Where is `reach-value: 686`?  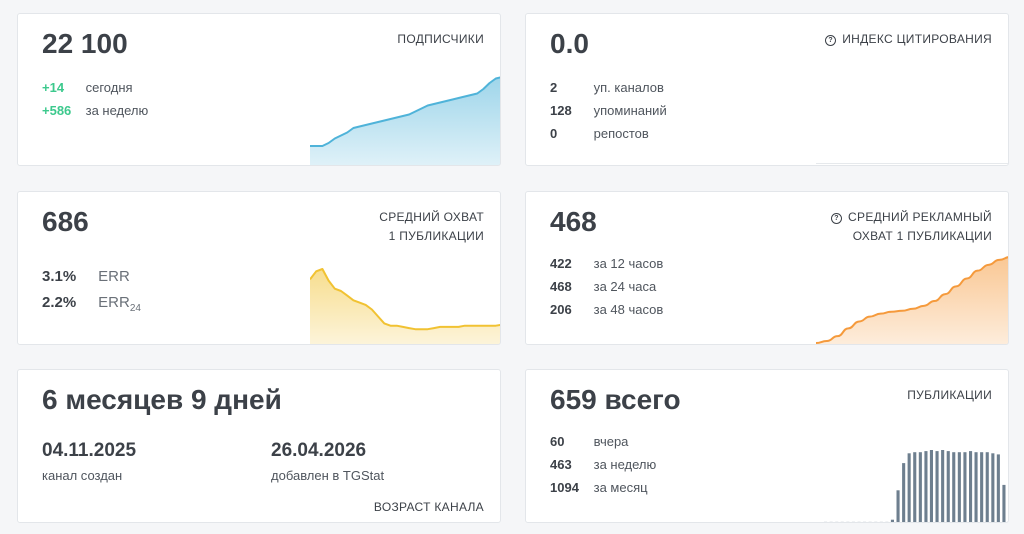
reach-value: 686 is located at coordinates (65, 221).